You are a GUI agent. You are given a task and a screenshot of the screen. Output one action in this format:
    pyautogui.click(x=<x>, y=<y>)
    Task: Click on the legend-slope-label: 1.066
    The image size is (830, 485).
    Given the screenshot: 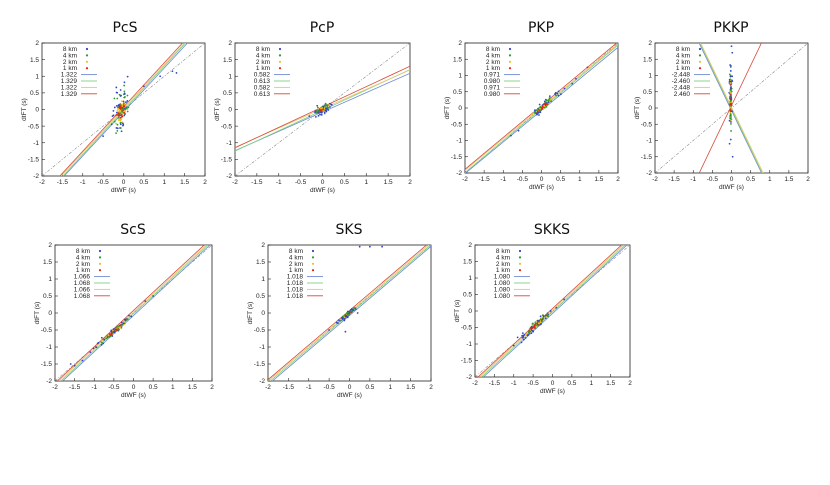 What is the action you would take?
    pyautogui.click(x=82, y=289)
    